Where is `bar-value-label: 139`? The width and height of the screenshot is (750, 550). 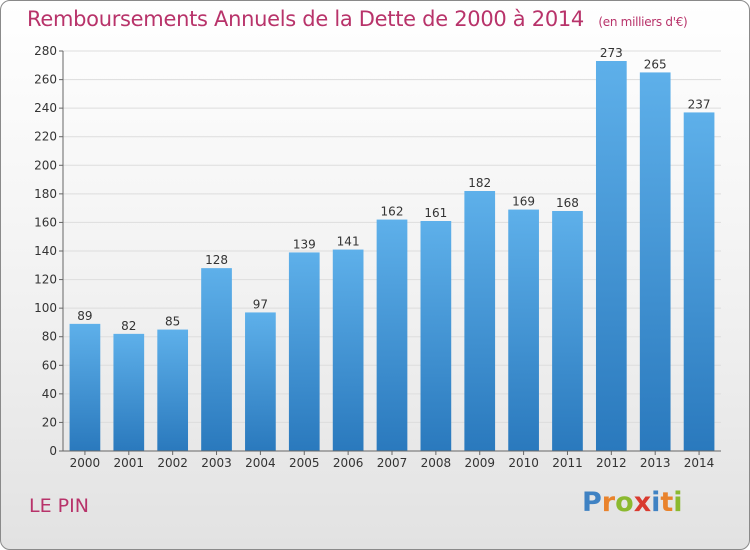 bar-value-label: 139 is located at coordinates (304, 244).